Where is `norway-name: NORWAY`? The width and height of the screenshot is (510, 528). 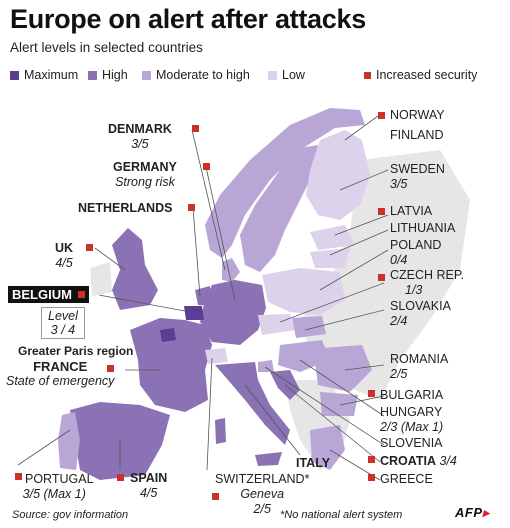
norway-name: NORWAY is located at coordinates (417, 115).